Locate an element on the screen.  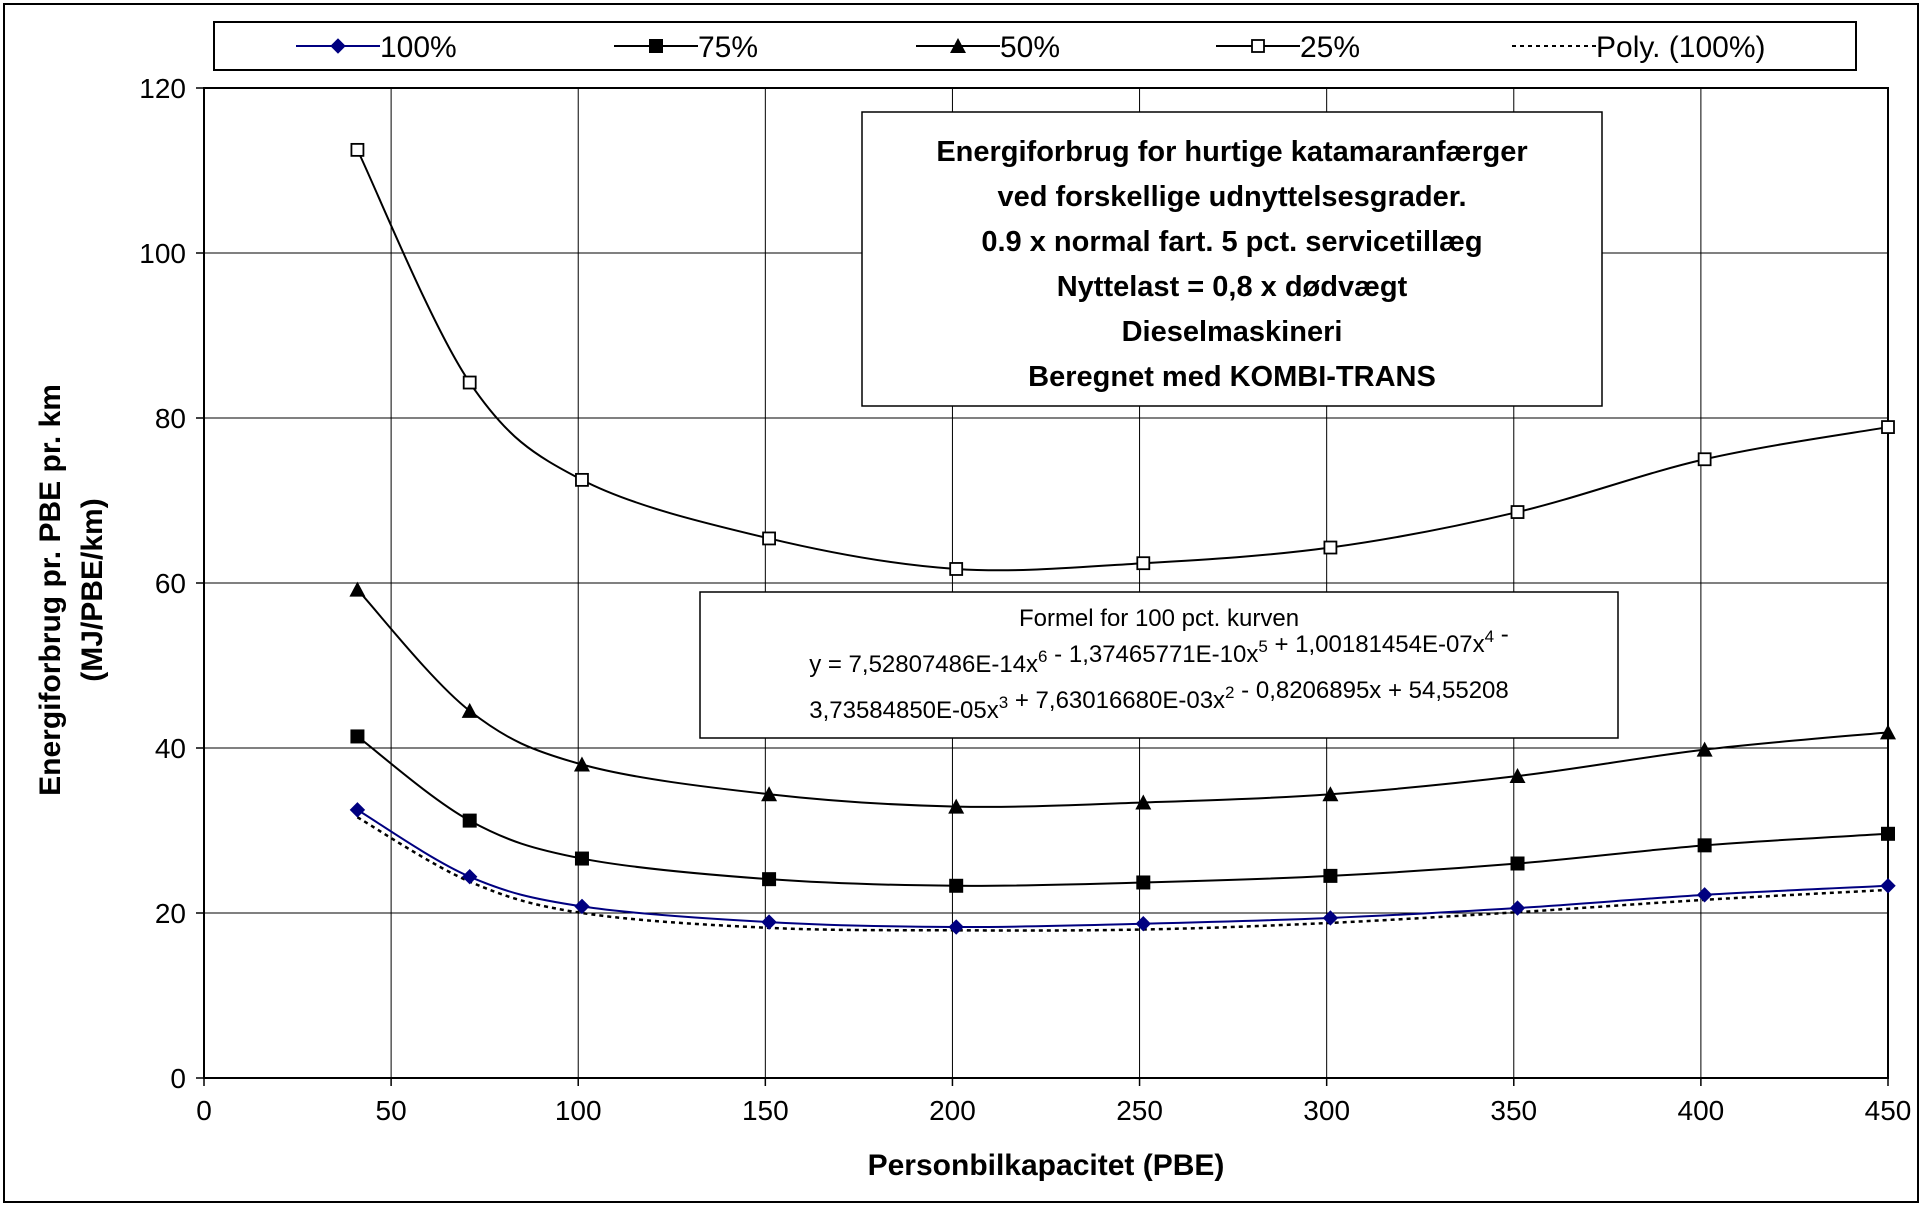
series-75- is located at coordinates (1122, 811).